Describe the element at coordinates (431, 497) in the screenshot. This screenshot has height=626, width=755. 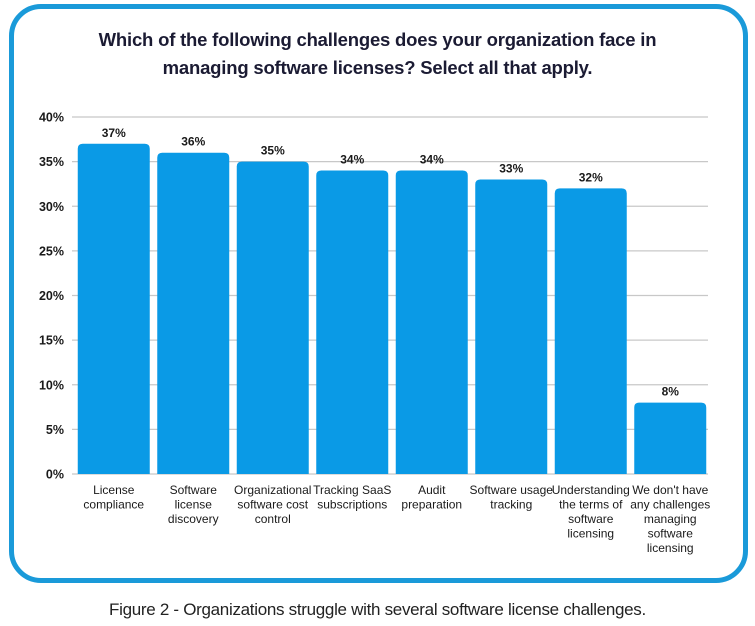
I see `x-tick-label: Audit preparation` at that location.